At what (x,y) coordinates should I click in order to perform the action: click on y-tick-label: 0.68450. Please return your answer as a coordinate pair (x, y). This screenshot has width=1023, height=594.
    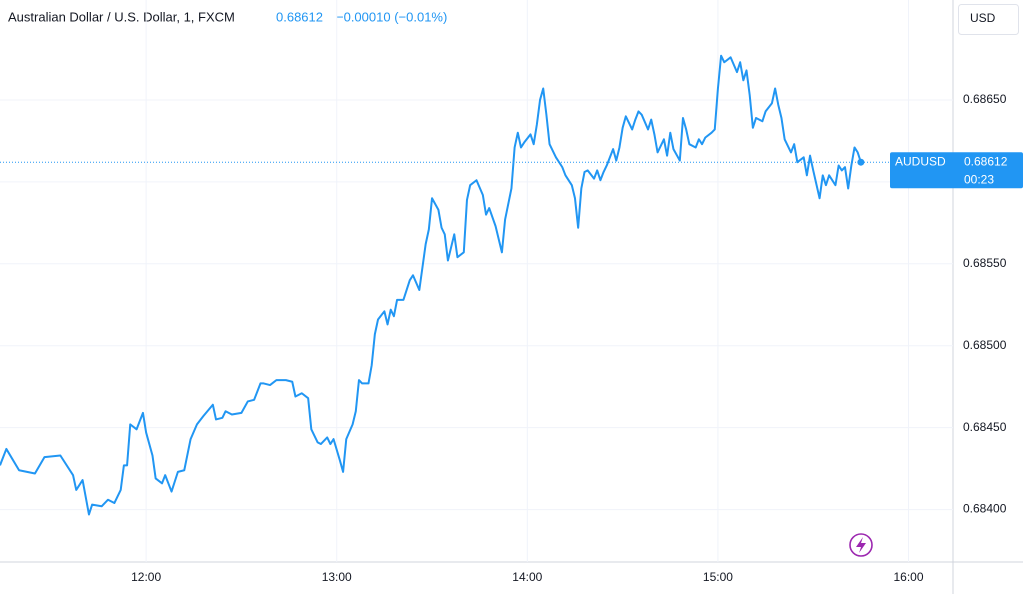
    Looking at the image, I should click on (985, 427).